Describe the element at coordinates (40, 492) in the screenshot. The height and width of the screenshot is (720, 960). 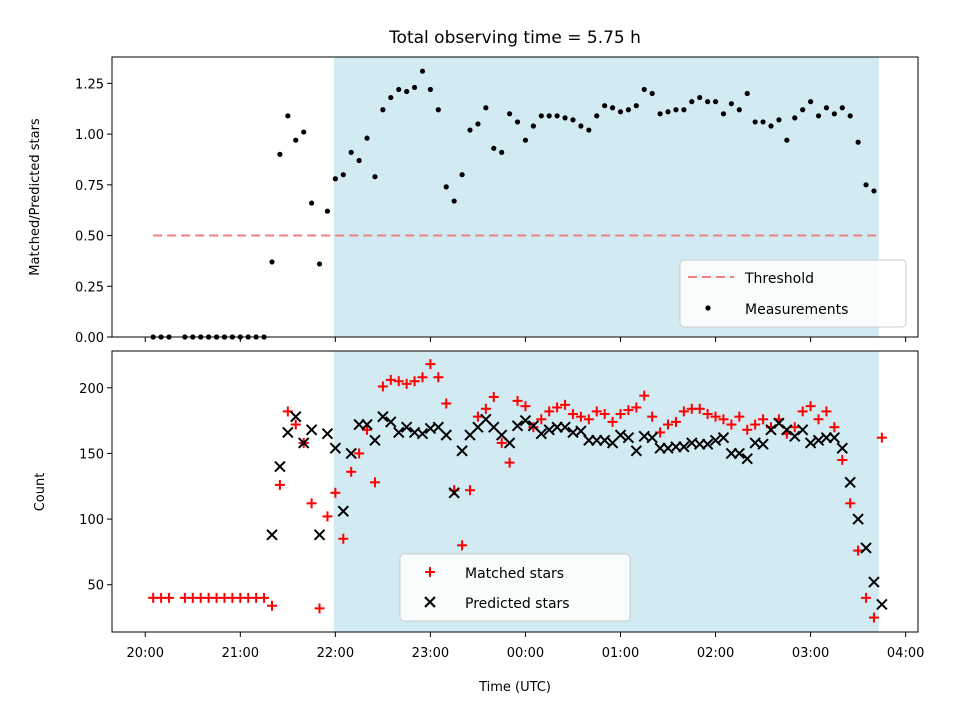
I see `bottom-y-axis-label: Count` at that location.